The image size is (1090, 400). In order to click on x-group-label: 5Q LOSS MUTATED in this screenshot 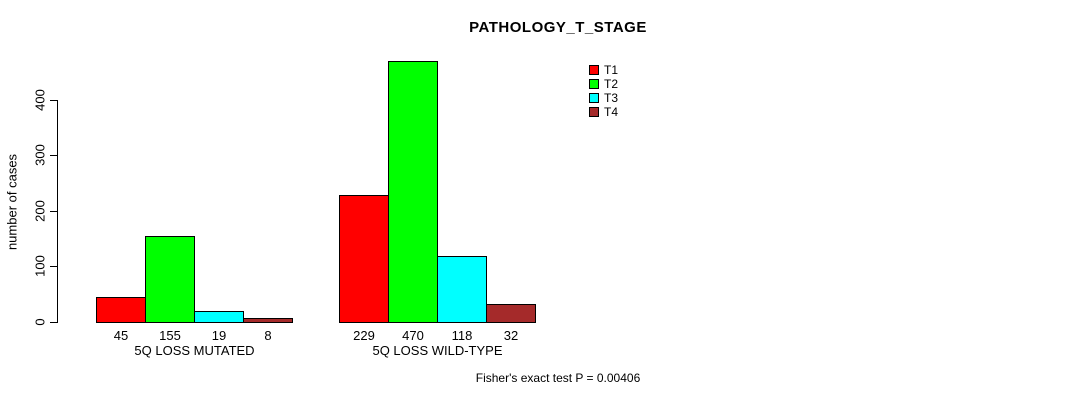, I will do `click(194, 350)`.